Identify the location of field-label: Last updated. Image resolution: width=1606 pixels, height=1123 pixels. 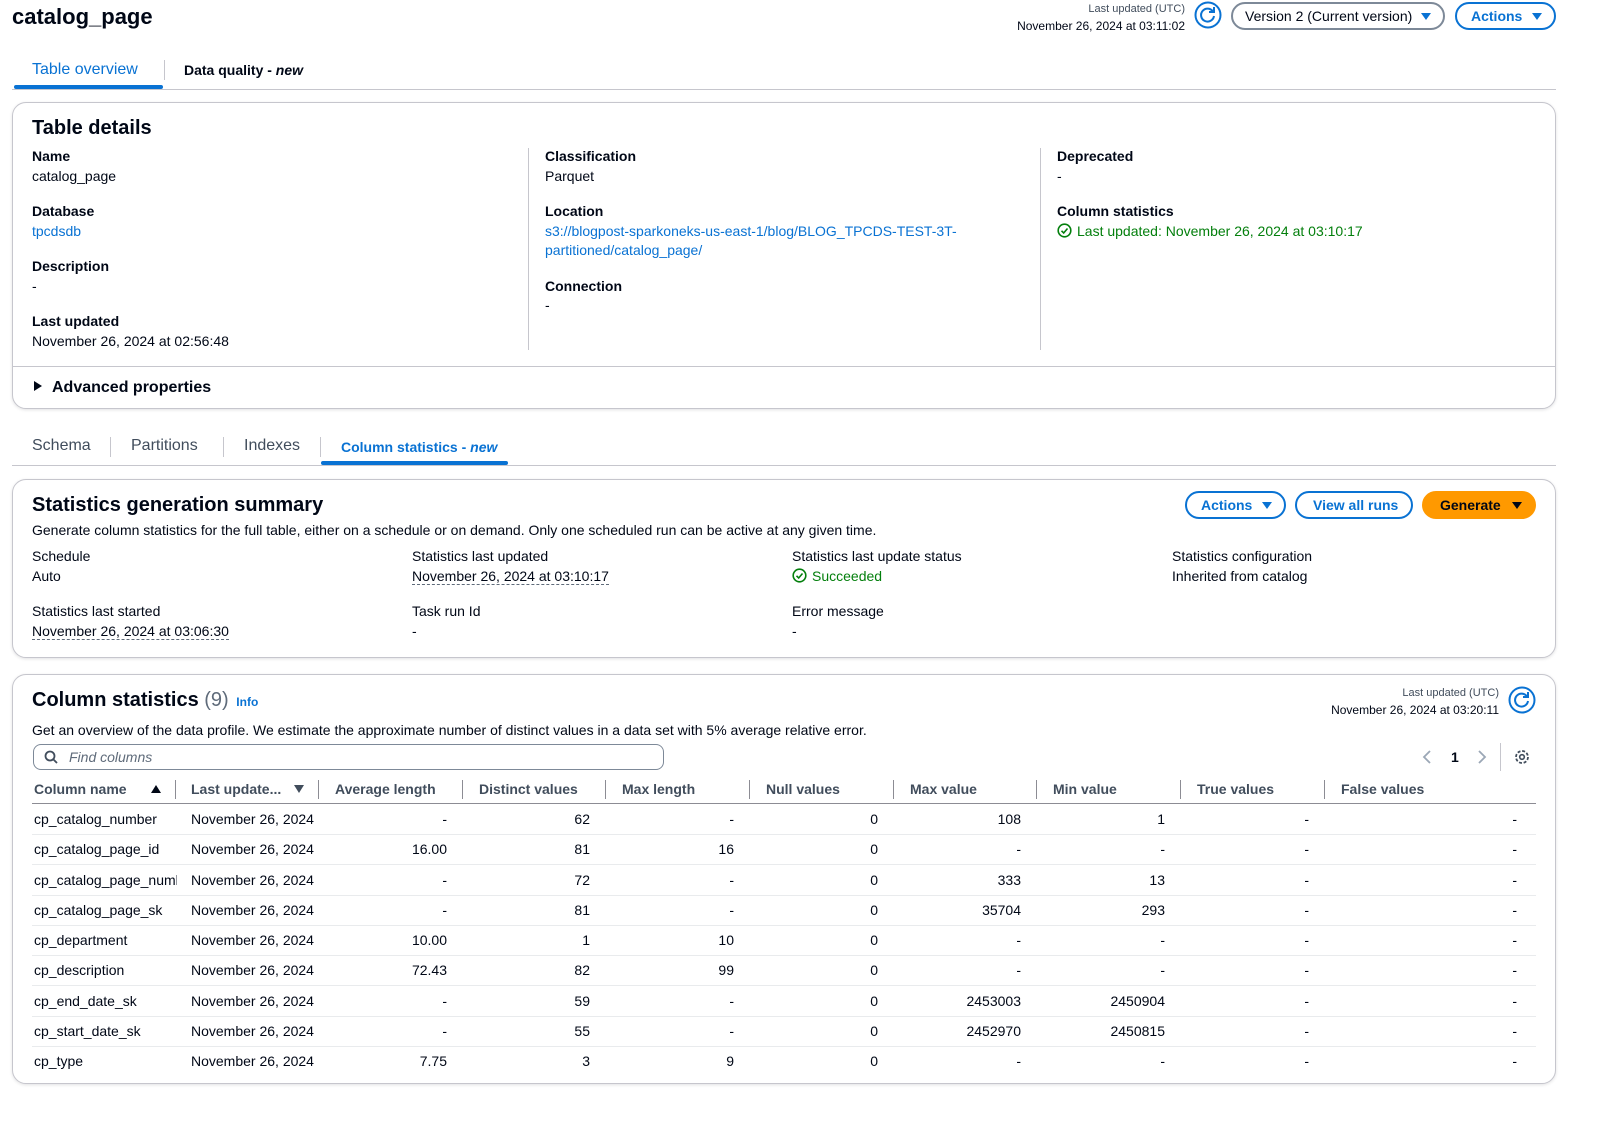
(252, 322).